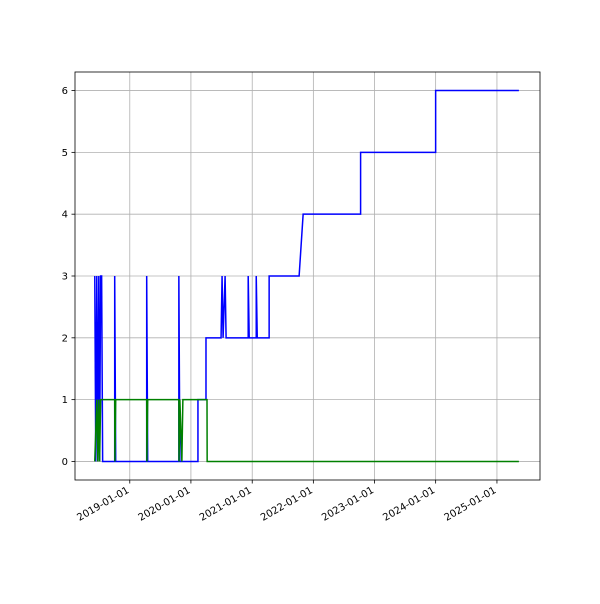  What do you see at coordinates (103, 504) in the screenshot?
I see `x-tick-label: 2019-01-01` at bounding box center [103, 504].